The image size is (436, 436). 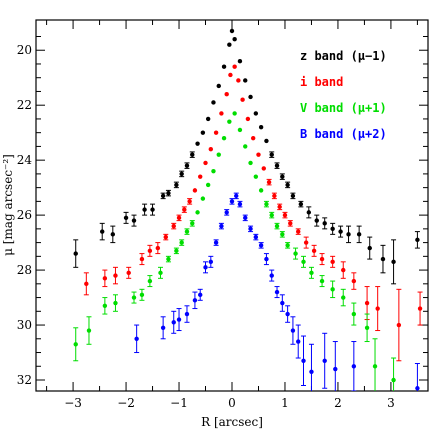 I want to click on y-tick-label: 32, so click(x=24, y=380).